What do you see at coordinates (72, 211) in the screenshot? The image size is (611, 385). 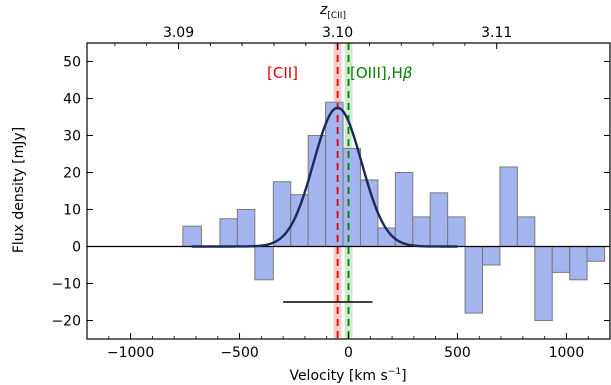 I see `y-tick-label: 10` at bounding box center [72, 211].